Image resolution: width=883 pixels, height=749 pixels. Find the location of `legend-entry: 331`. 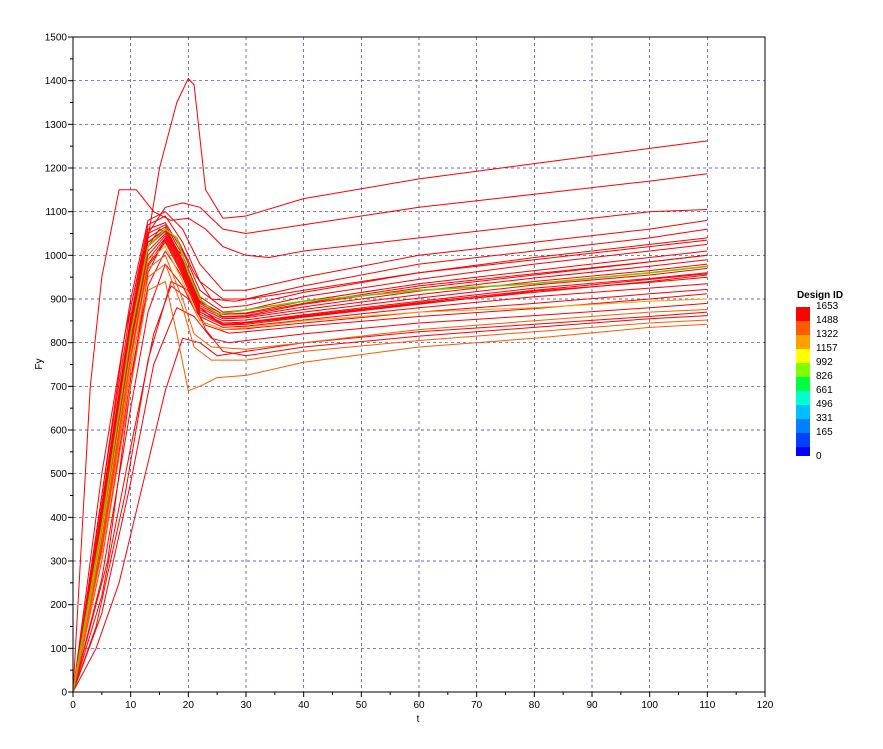

legend-entry: 331 is located at coordinates (830, 423).